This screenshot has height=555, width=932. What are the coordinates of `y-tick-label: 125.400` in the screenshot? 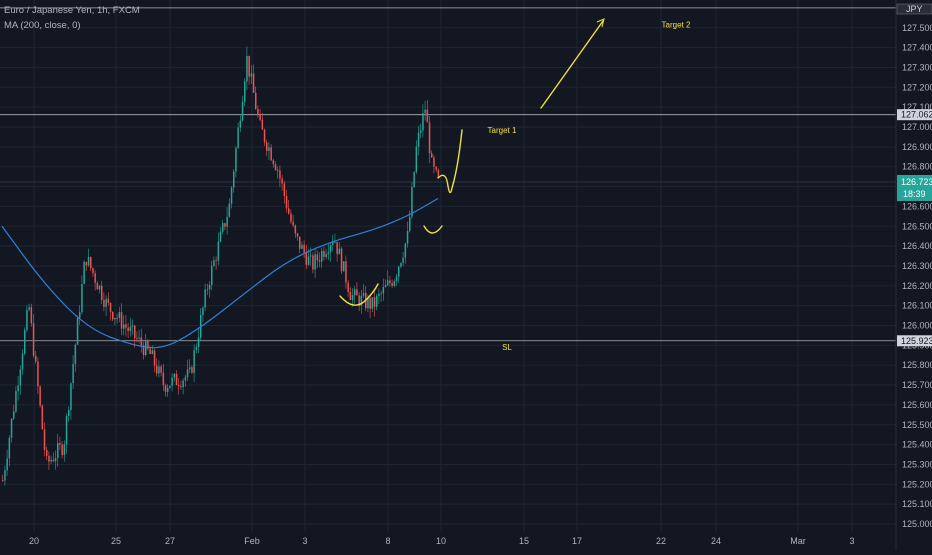 It's located at (917, 445).